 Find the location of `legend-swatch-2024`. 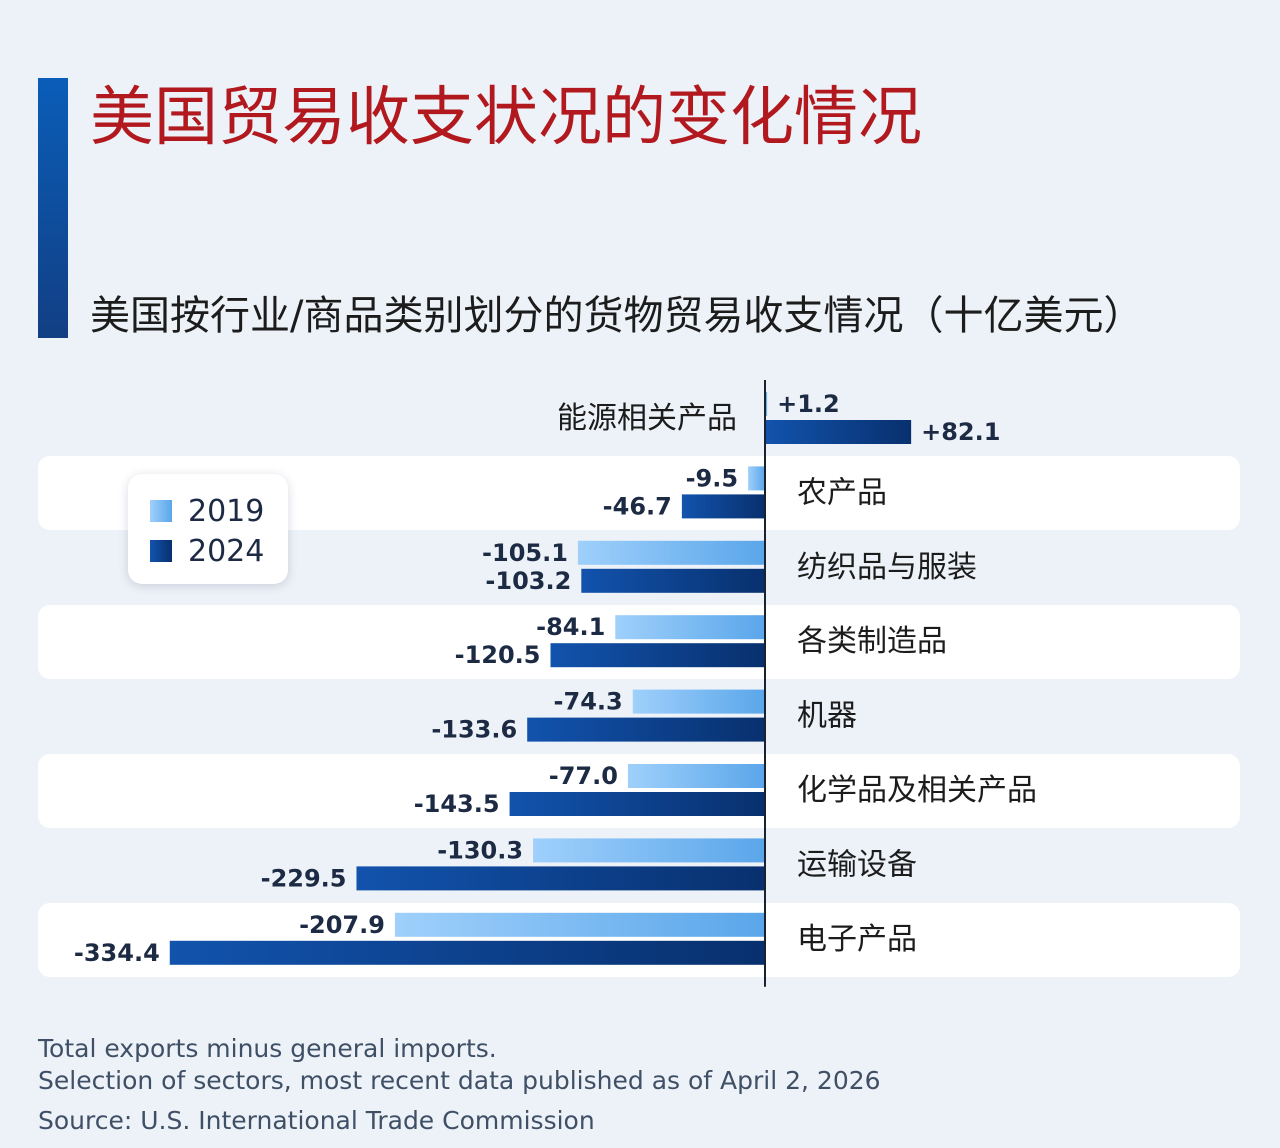

legend-swatch-2024 is located at coordinates (161, 551).